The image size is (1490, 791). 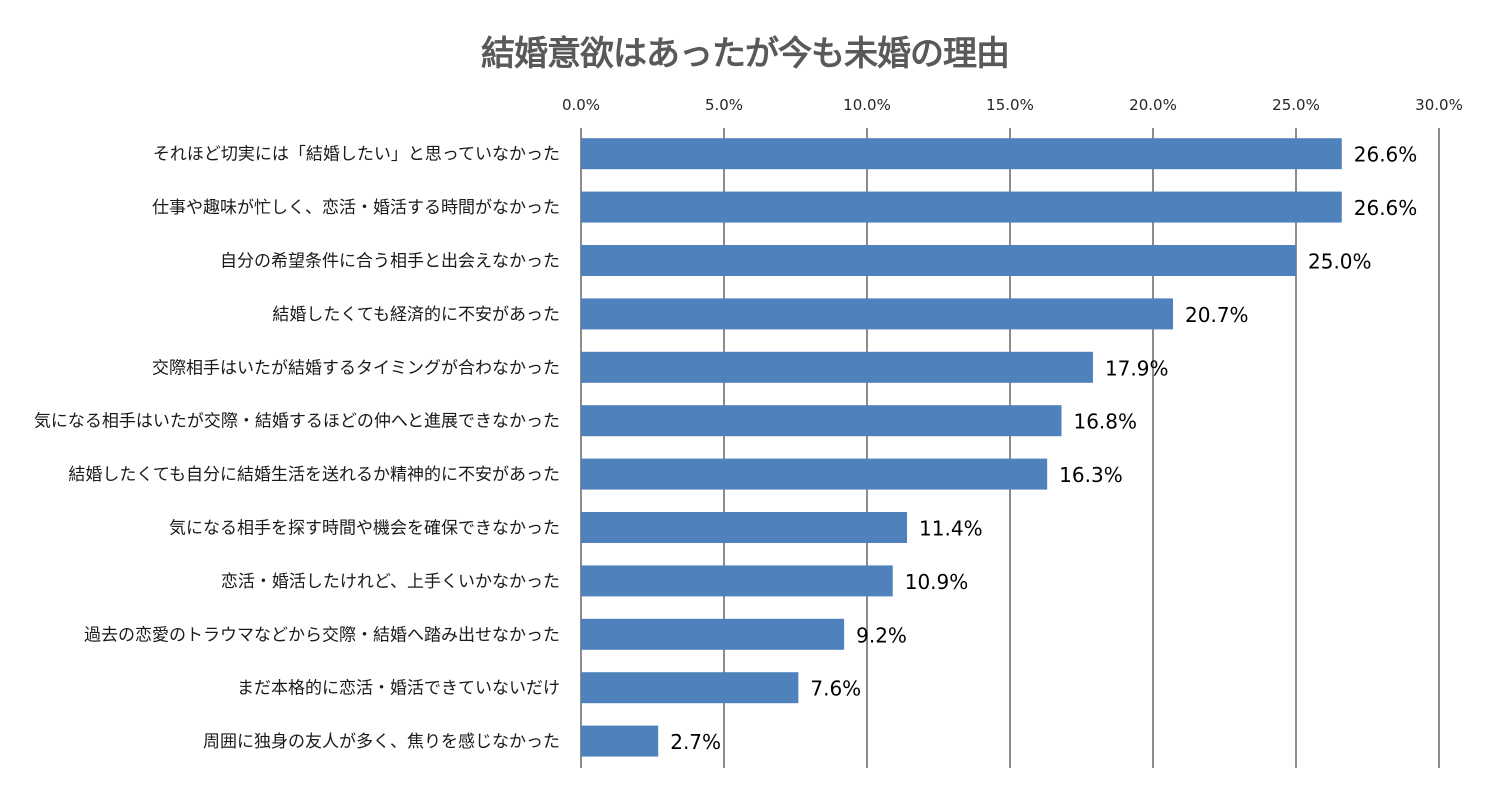 I want to click on x-tick-label: 25.0%, so click(x=1296, y=105).